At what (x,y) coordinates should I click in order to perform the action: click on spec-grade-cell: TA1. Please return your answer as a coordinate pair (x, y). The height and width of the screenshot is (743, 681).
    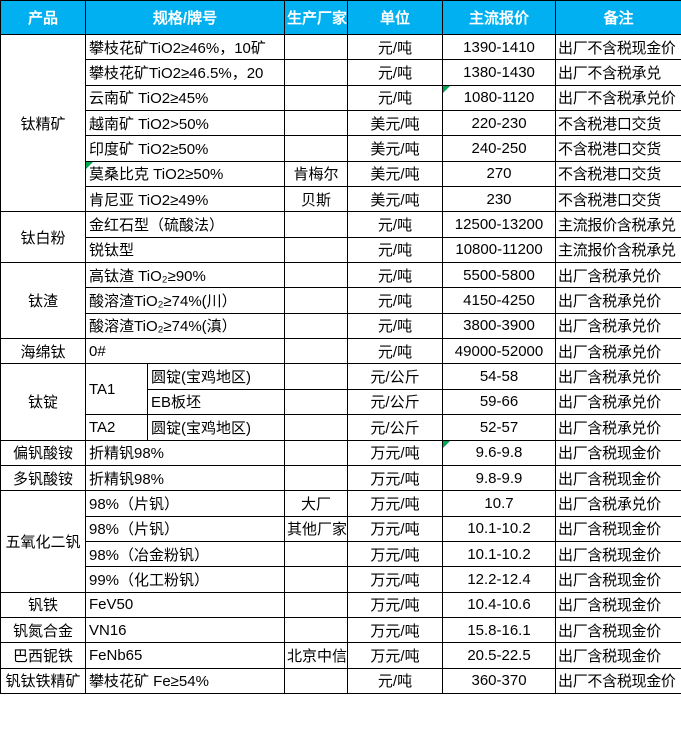
    Looking at the image, I should click on (116, 389).